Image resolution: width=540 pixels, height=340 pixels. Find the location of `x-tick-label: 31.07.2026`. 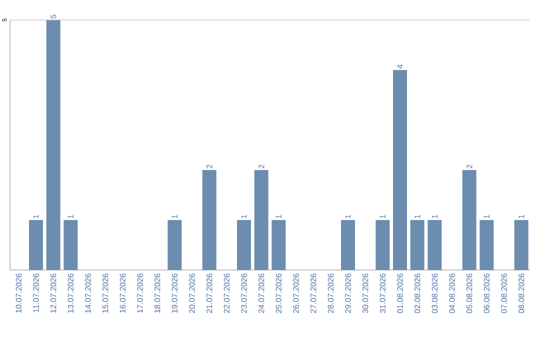

x-tick-label: 31.07.2026 is located at coordinates (383, 294).